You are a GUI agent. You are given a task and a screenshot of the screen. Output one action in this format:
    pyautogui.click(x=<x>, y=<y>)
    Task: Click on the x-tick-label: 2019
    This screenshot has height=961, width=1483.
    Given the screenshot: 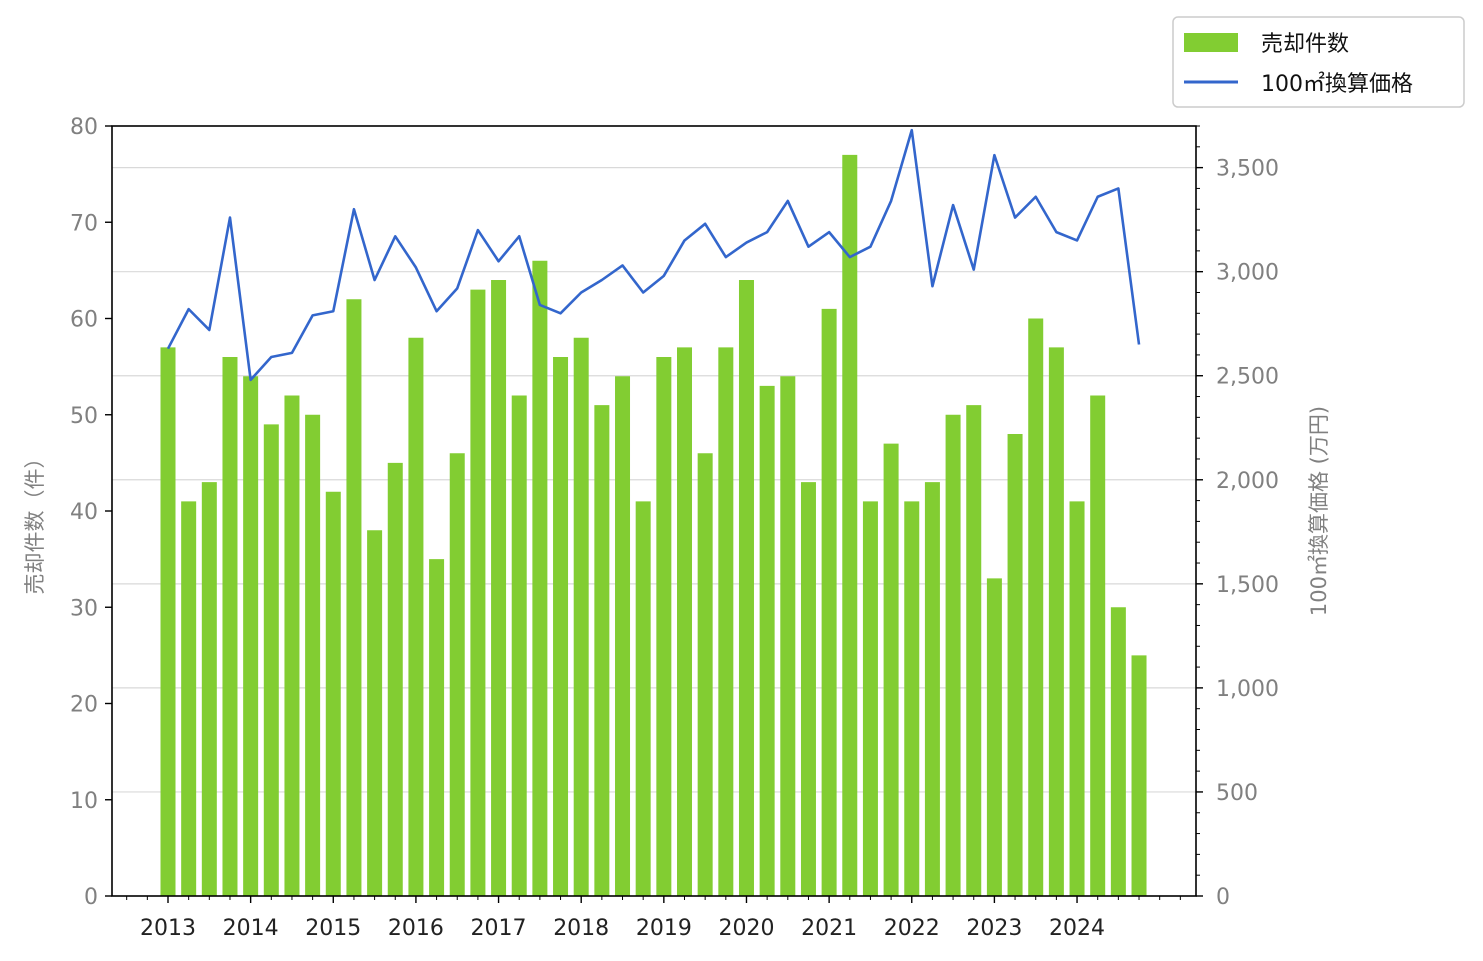 What is the action you would take?
    pyautogui.click(x=664, y=928)
    